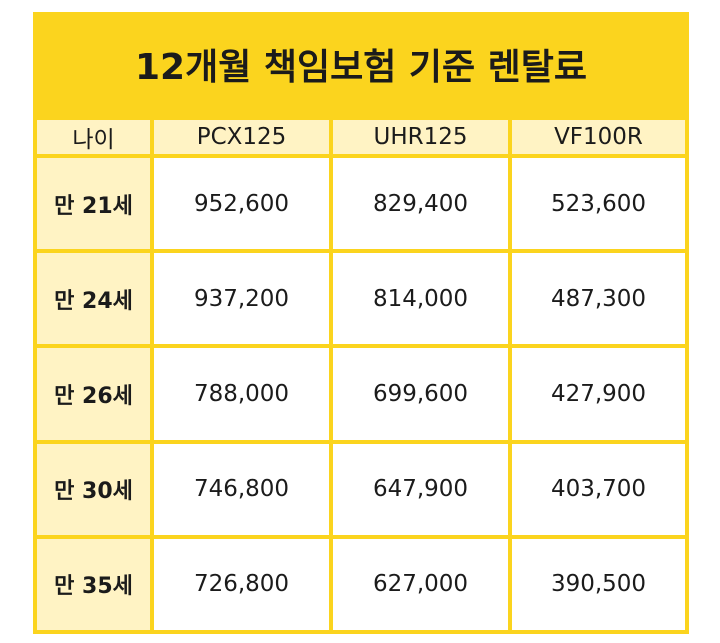 Image resolution: width=720 pixels, height=643 pixels. Describe the element at coordinates (598, 489) in the screenshot. I see `vf100r-price-cell: 403,700` at that location.